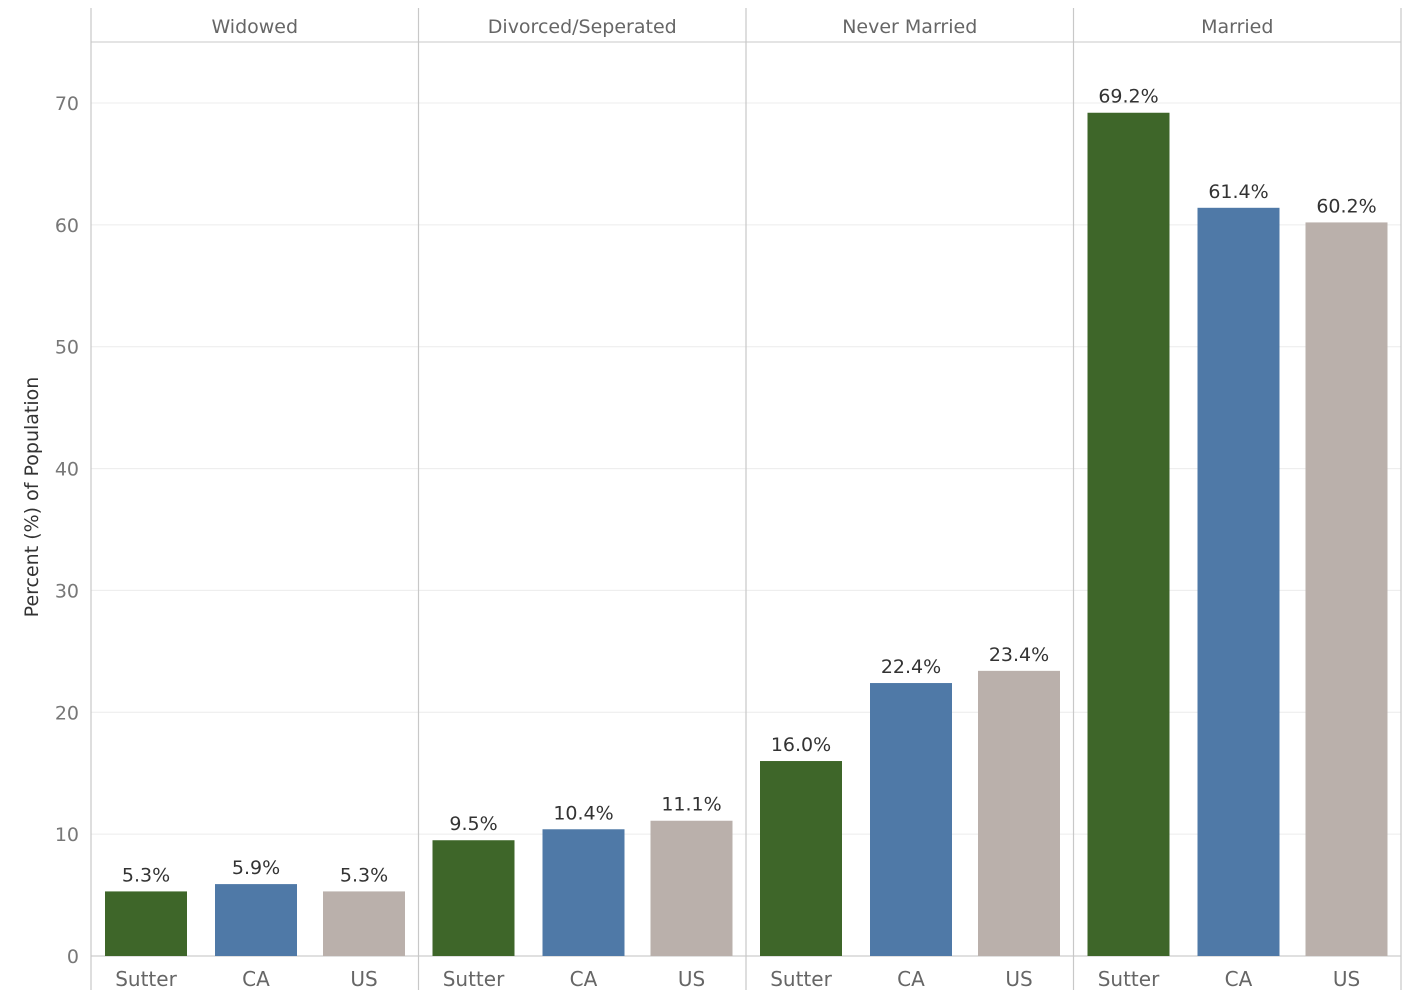 The width and height of the screenshot is (1405, 990). What do you see at coordinates (1128, 97) in the screenshot?
I see `data-label: 69.2%` at bounding box center [1128, 97].